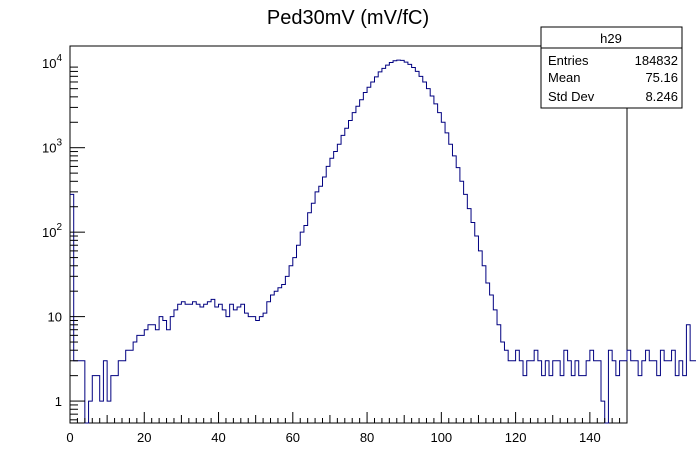  What do you see at coordinates (661, 77) in the screenshot?
I see `stats-mean-value: 75.16` at bounding box center [661, 77].